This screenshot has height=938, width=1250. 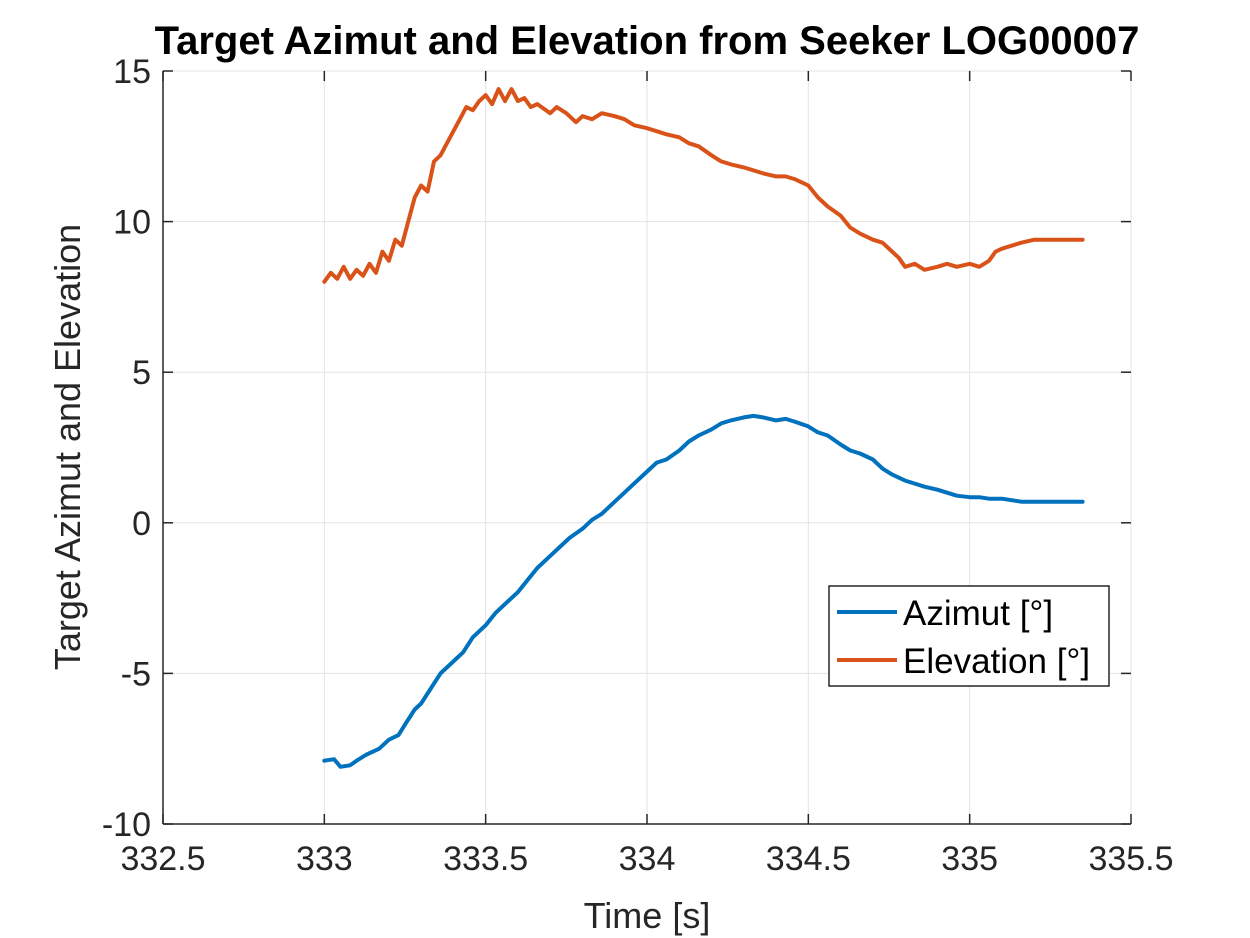 I want to click on x-tick-label: 332.5, so click(x=162, y=859).